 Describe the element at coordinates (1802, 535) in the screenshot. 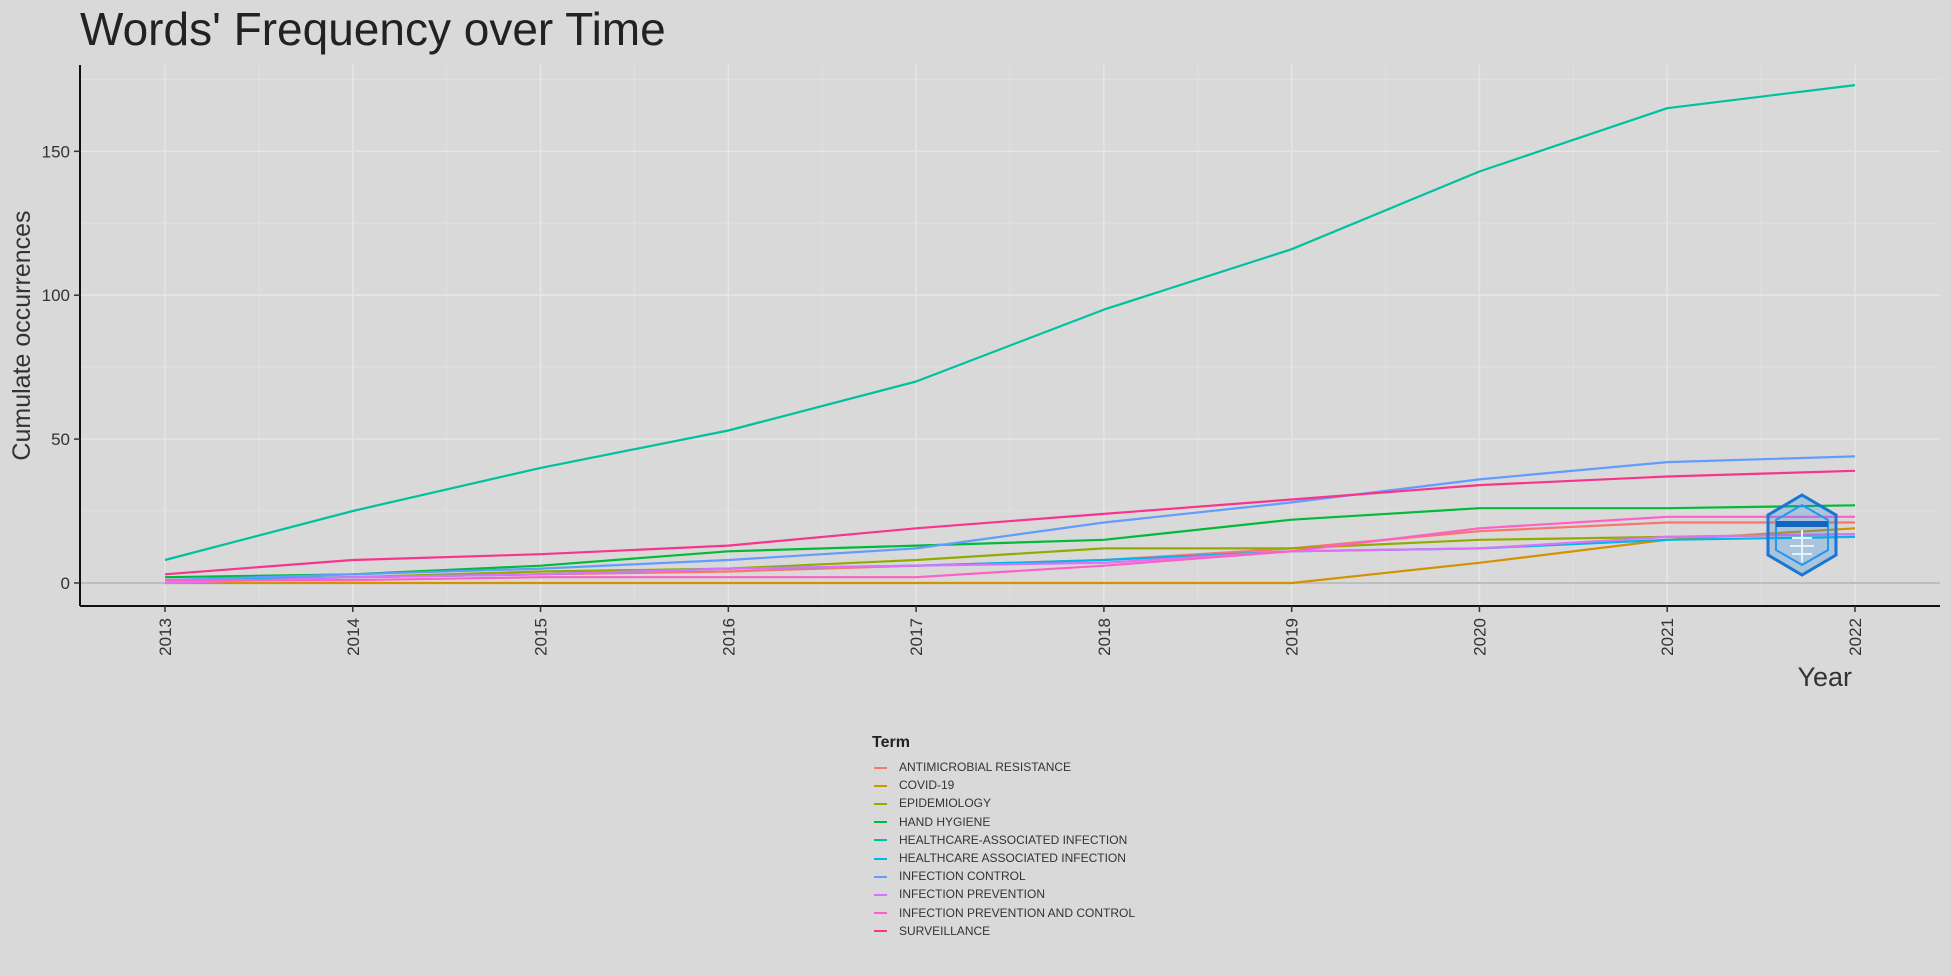

I see `logo-watermark` at that location.